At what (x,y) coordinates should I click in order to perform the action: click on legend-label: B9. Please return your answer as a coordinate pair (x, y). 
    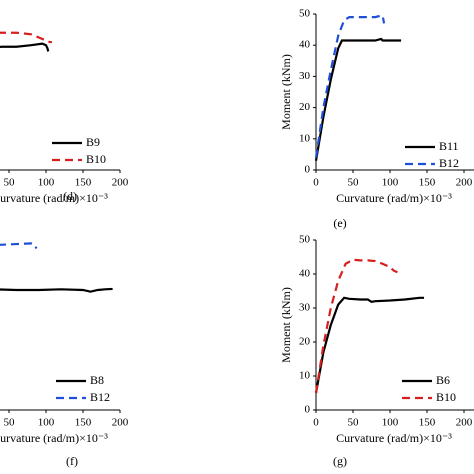
    Looking at the image, I should click on (93, 142).